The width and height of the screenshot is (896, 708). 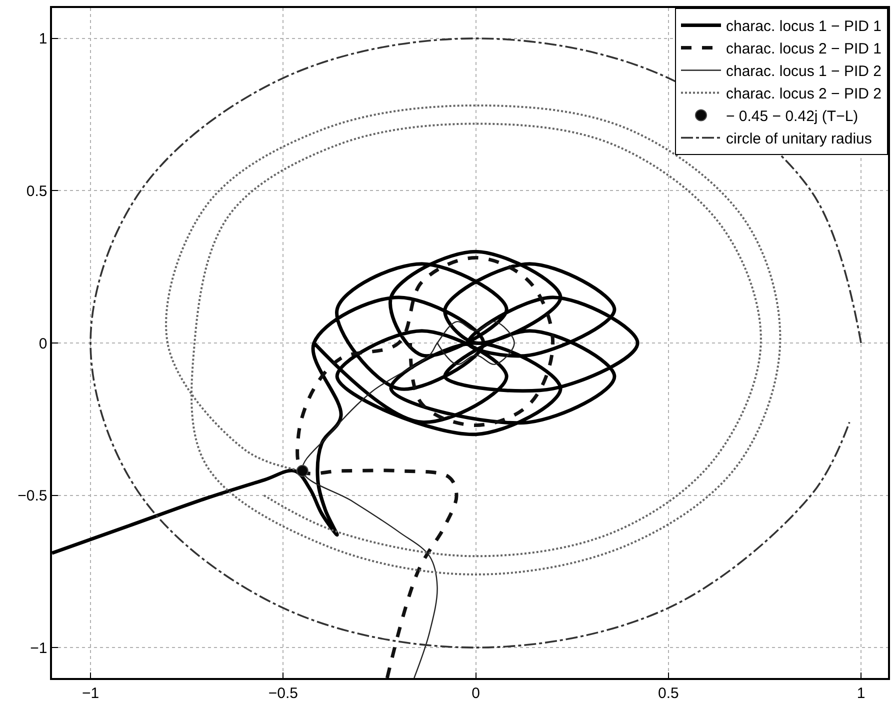 I want to click on y-tick-label: 0, so click(x=43, y=343).